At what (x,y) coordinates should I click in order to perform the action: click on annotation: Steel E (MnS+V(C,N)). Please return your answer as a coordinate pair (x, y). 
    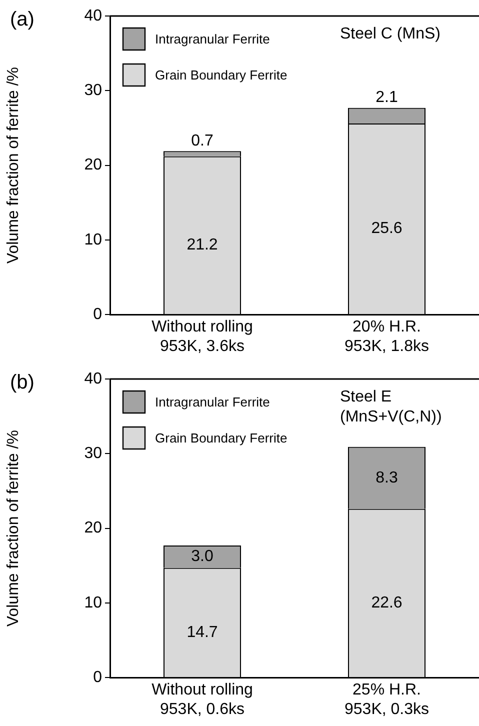
    Looking at the image, I should click on (391, 407).